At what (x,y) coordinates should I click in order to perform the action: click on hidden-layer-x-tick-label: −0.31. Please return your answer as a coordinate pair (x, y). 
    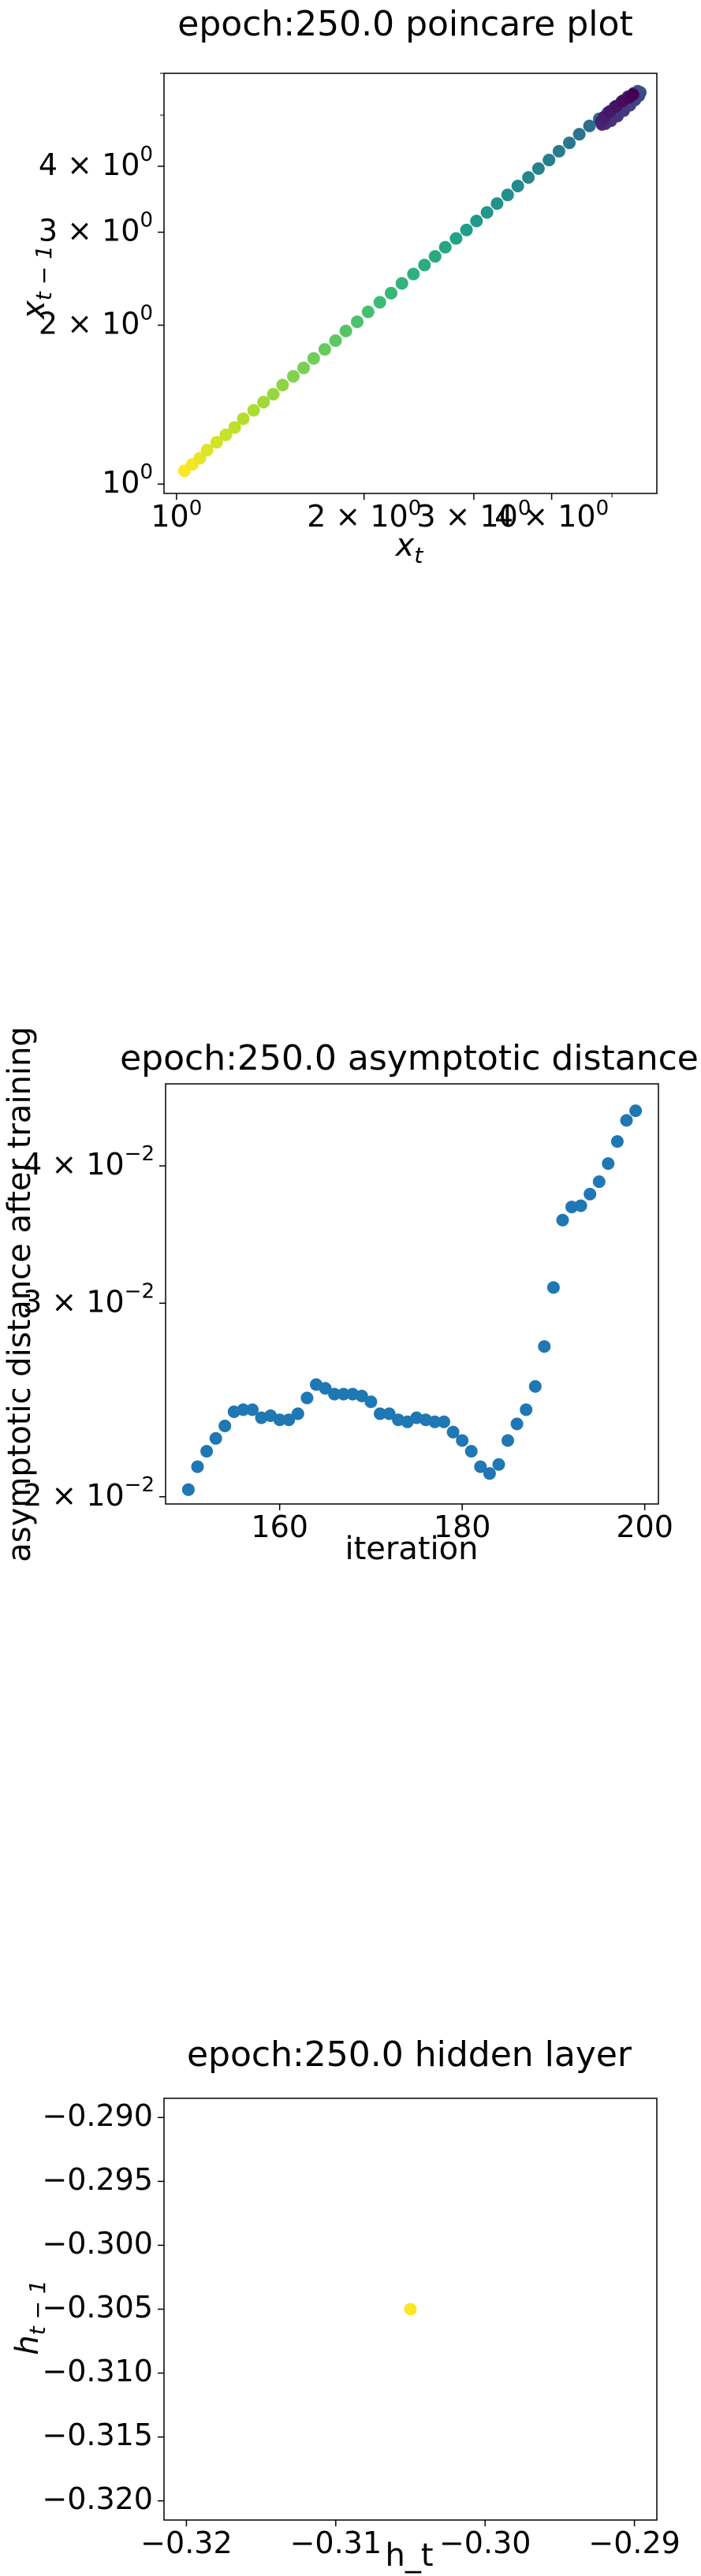
    Looking at the image, I should click on (336, 2543).